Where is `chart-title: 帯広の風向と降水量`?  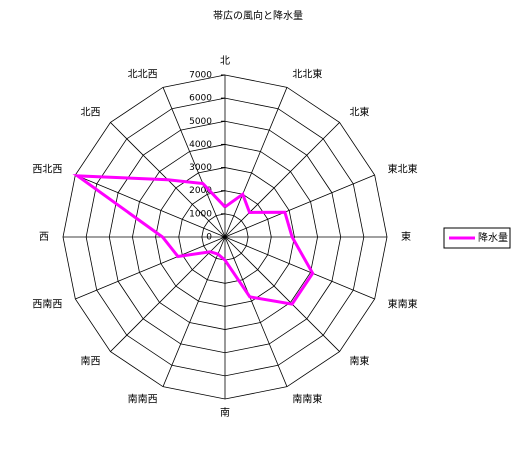 chart-title: 帯広の風向と降水量 is located at coordinates (258, 15).